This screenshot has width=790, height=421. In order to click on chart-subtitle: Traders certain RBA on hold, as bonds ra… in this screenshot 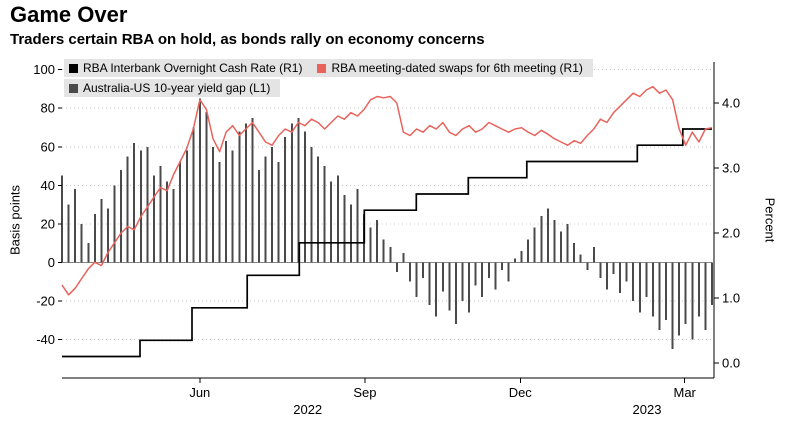, I will do `click(247, 39)`.